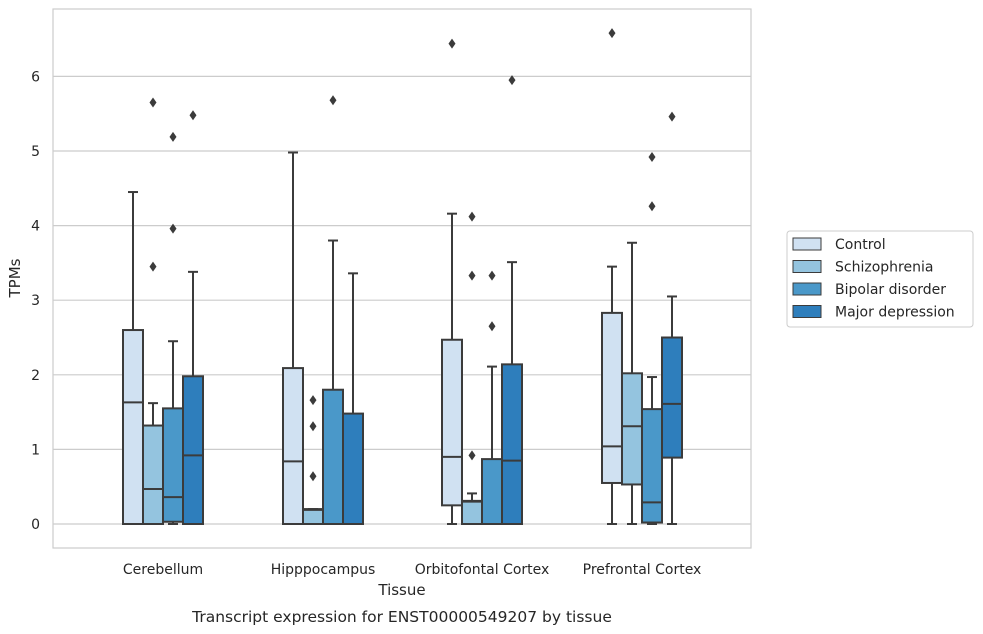 The image size is (983, 634). Describe the element at coordinates (323, 570) in the screenshot. I see `x-tick-label: Hipppocampus` at that location.